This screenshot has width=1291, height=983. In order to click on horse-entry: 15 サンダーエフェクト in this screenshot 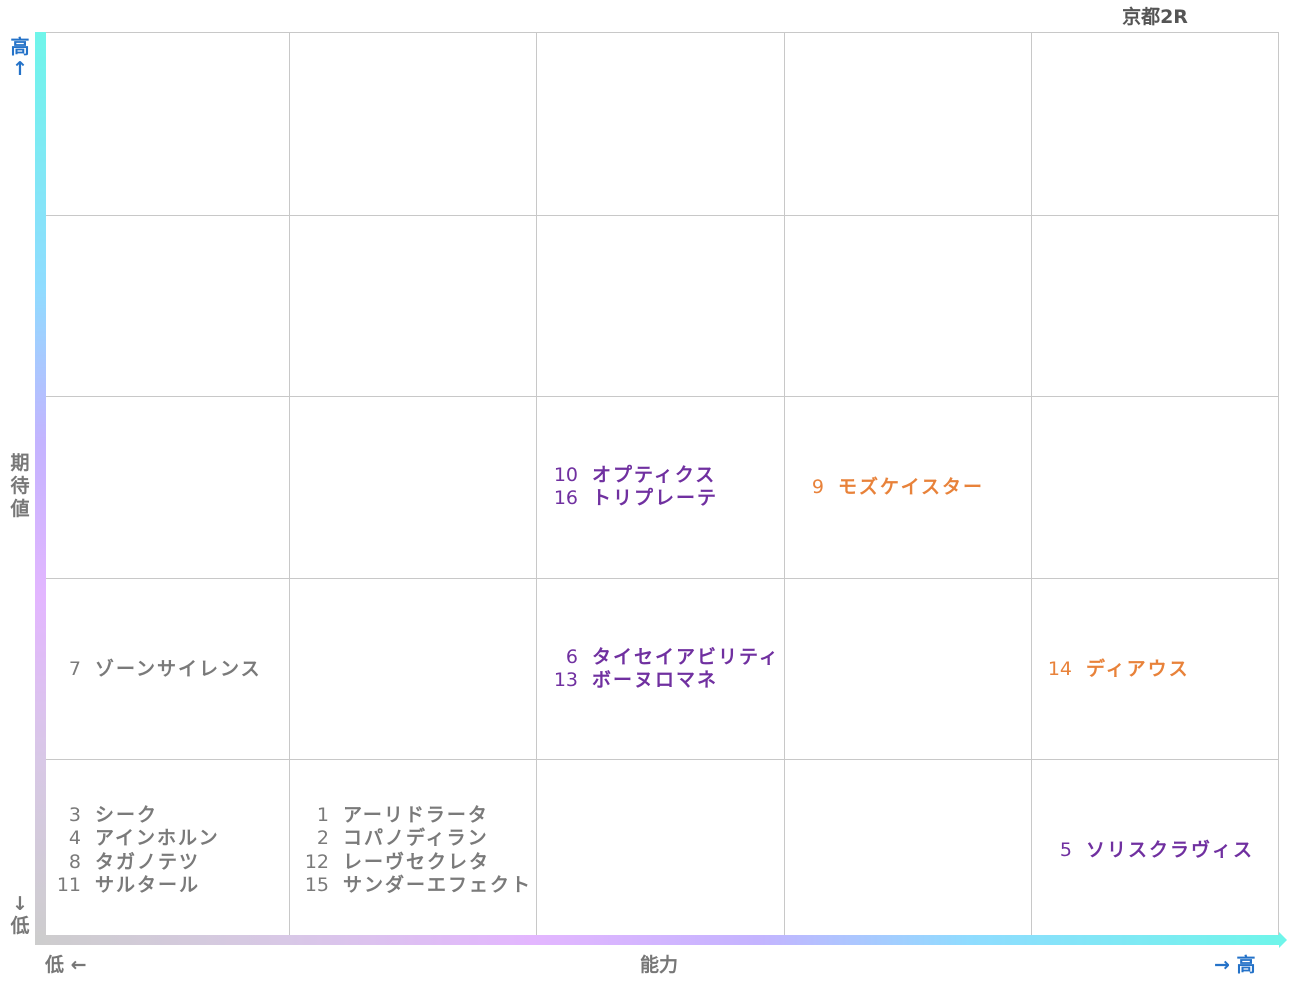, I will do `click(414, 885)`.